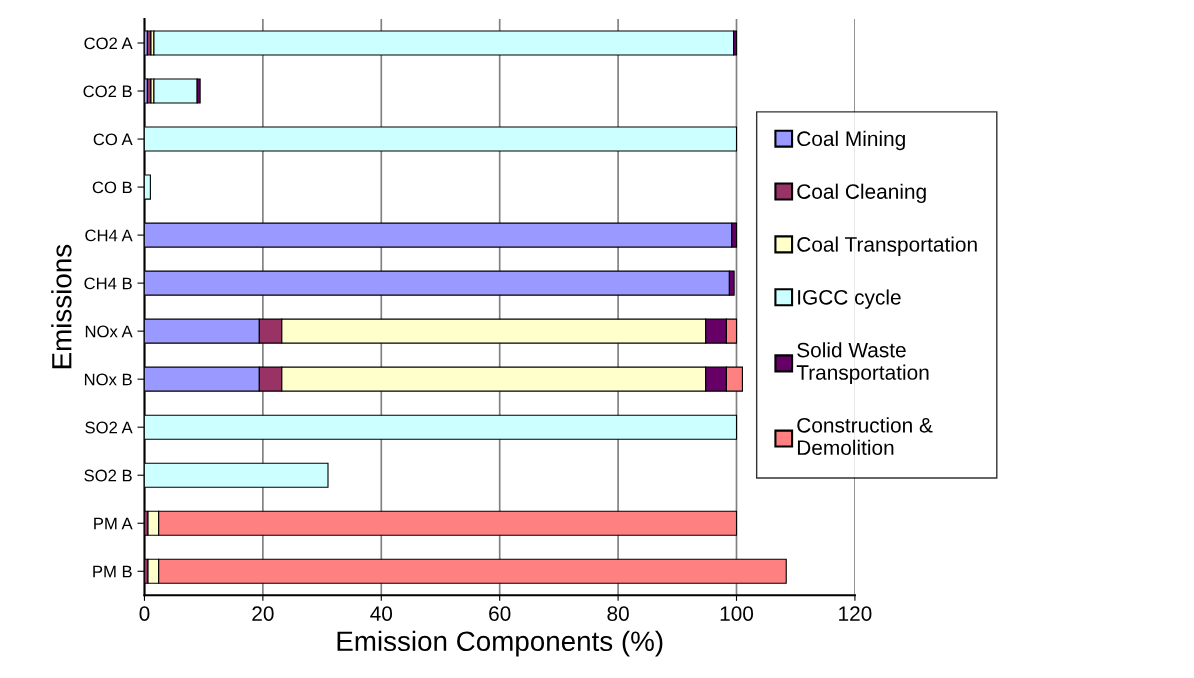 This screenshot has width=1194, height=678. I want to click on x-tick-label: 120, so click(855, 613).